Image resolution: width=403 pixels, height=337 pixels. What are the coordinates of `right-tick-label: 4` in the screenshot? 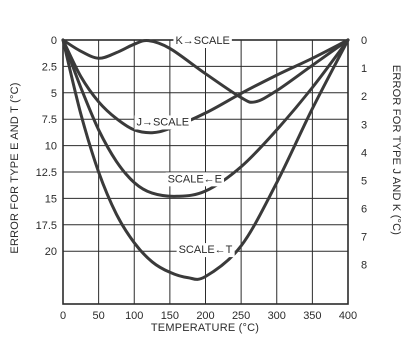 It's located at (364, 153).